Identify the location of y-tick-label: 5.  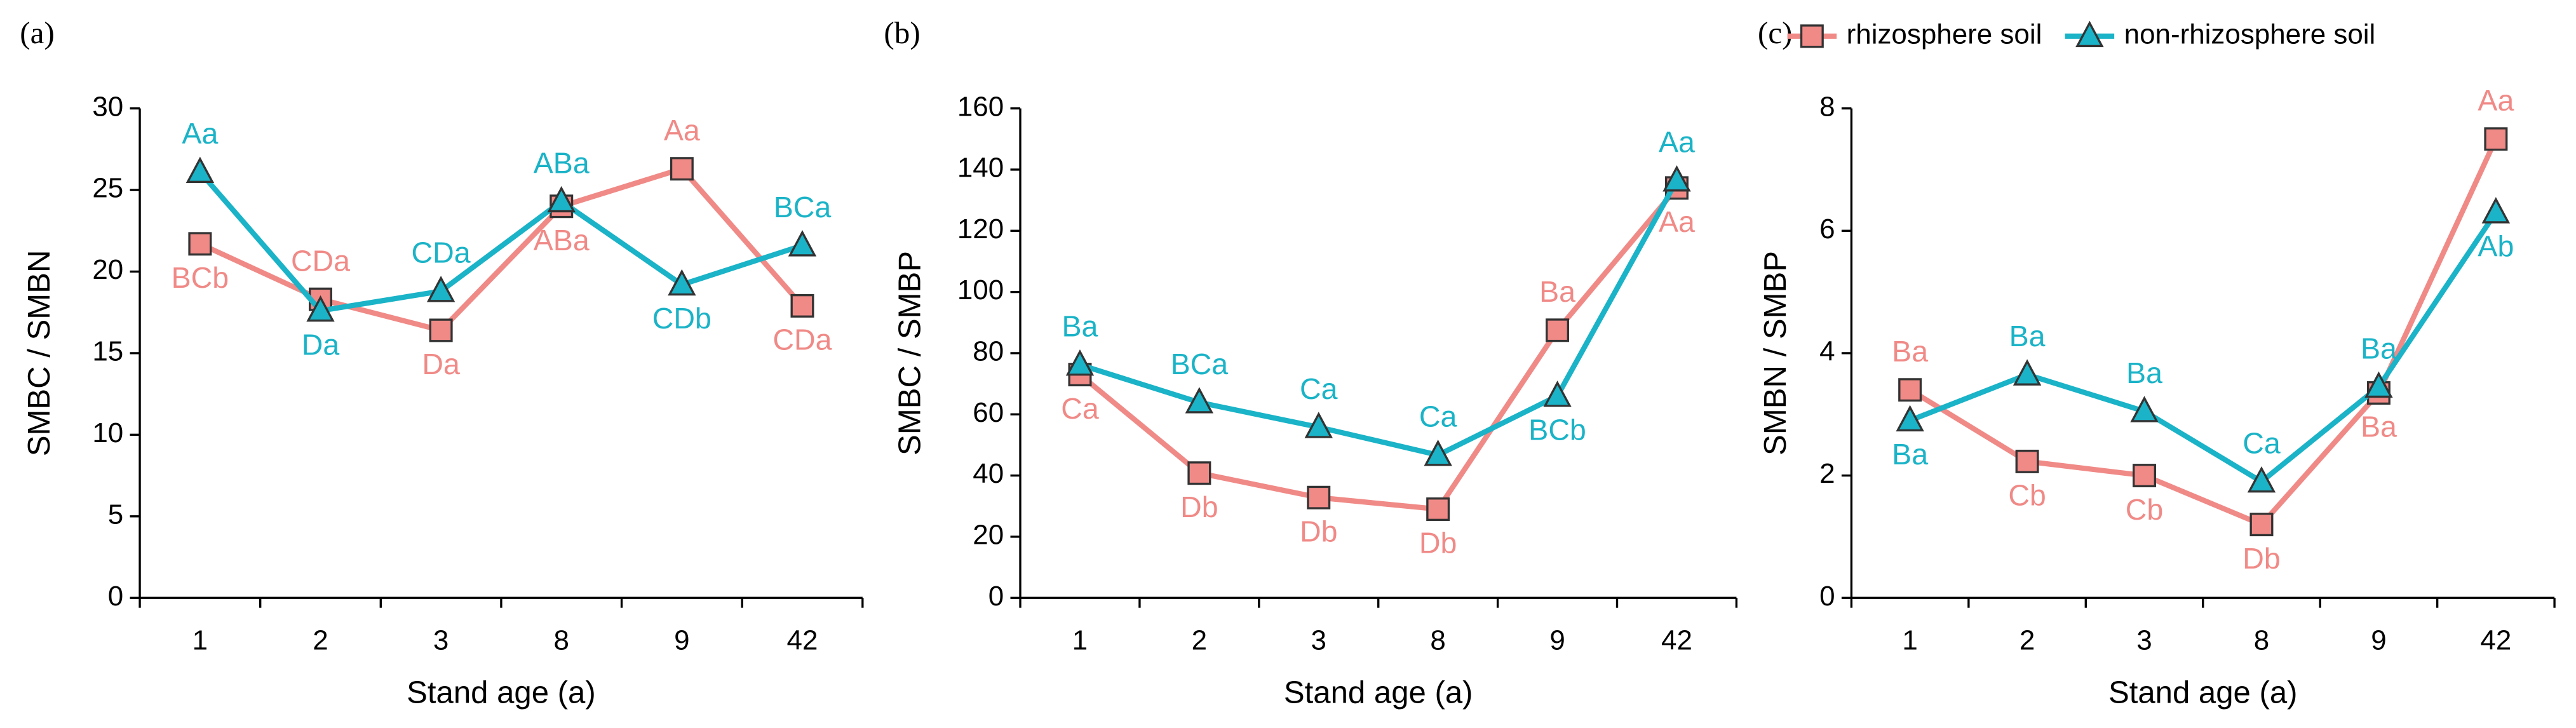
(115, 514).